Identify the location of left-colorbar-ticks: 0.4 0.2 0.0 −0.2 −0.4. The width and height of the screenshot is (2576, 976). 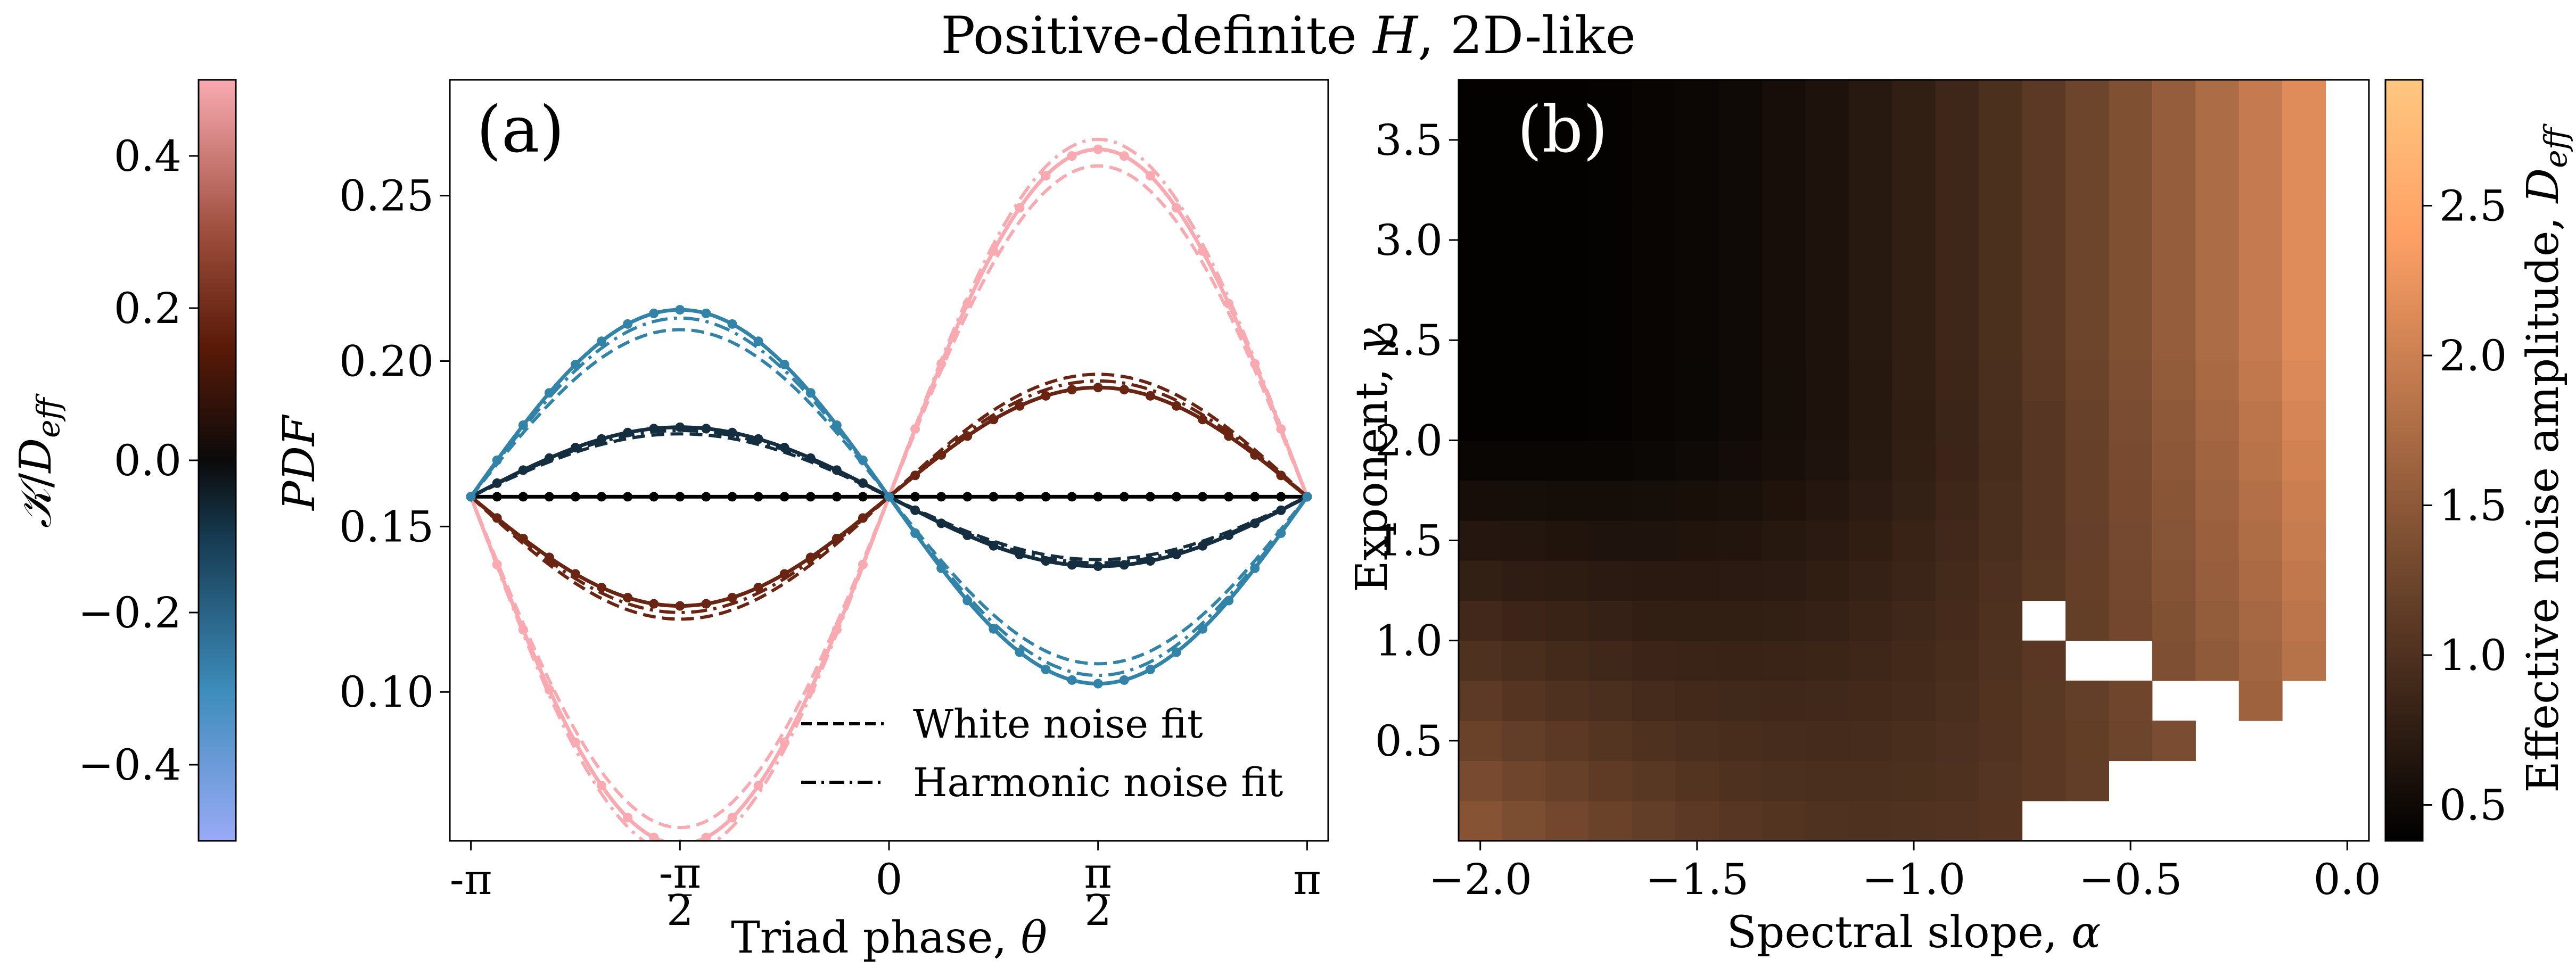
(138, 460).